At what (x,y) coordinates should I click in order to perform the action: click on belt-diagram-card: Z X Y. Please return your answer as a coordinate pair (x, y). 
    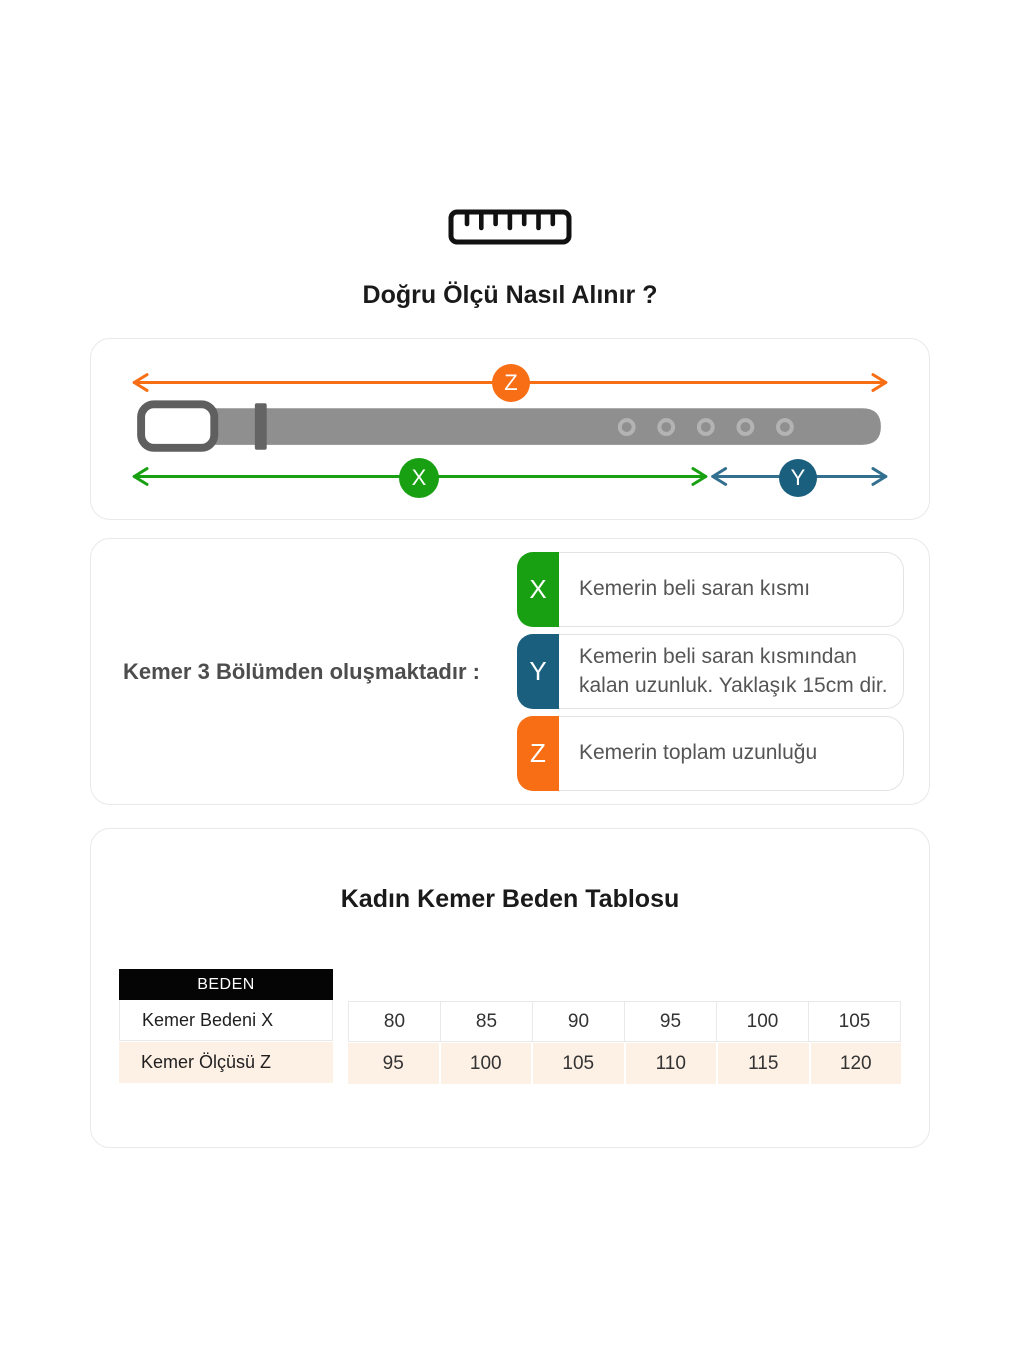
    Looking at the image, I should click on (510, 429).